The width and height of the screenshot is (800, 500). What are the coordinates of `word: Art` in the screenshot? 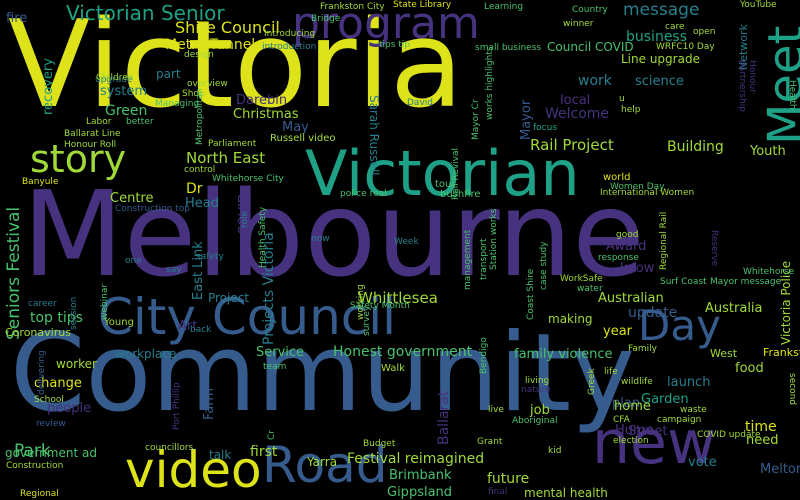 It's located at (188, 326).